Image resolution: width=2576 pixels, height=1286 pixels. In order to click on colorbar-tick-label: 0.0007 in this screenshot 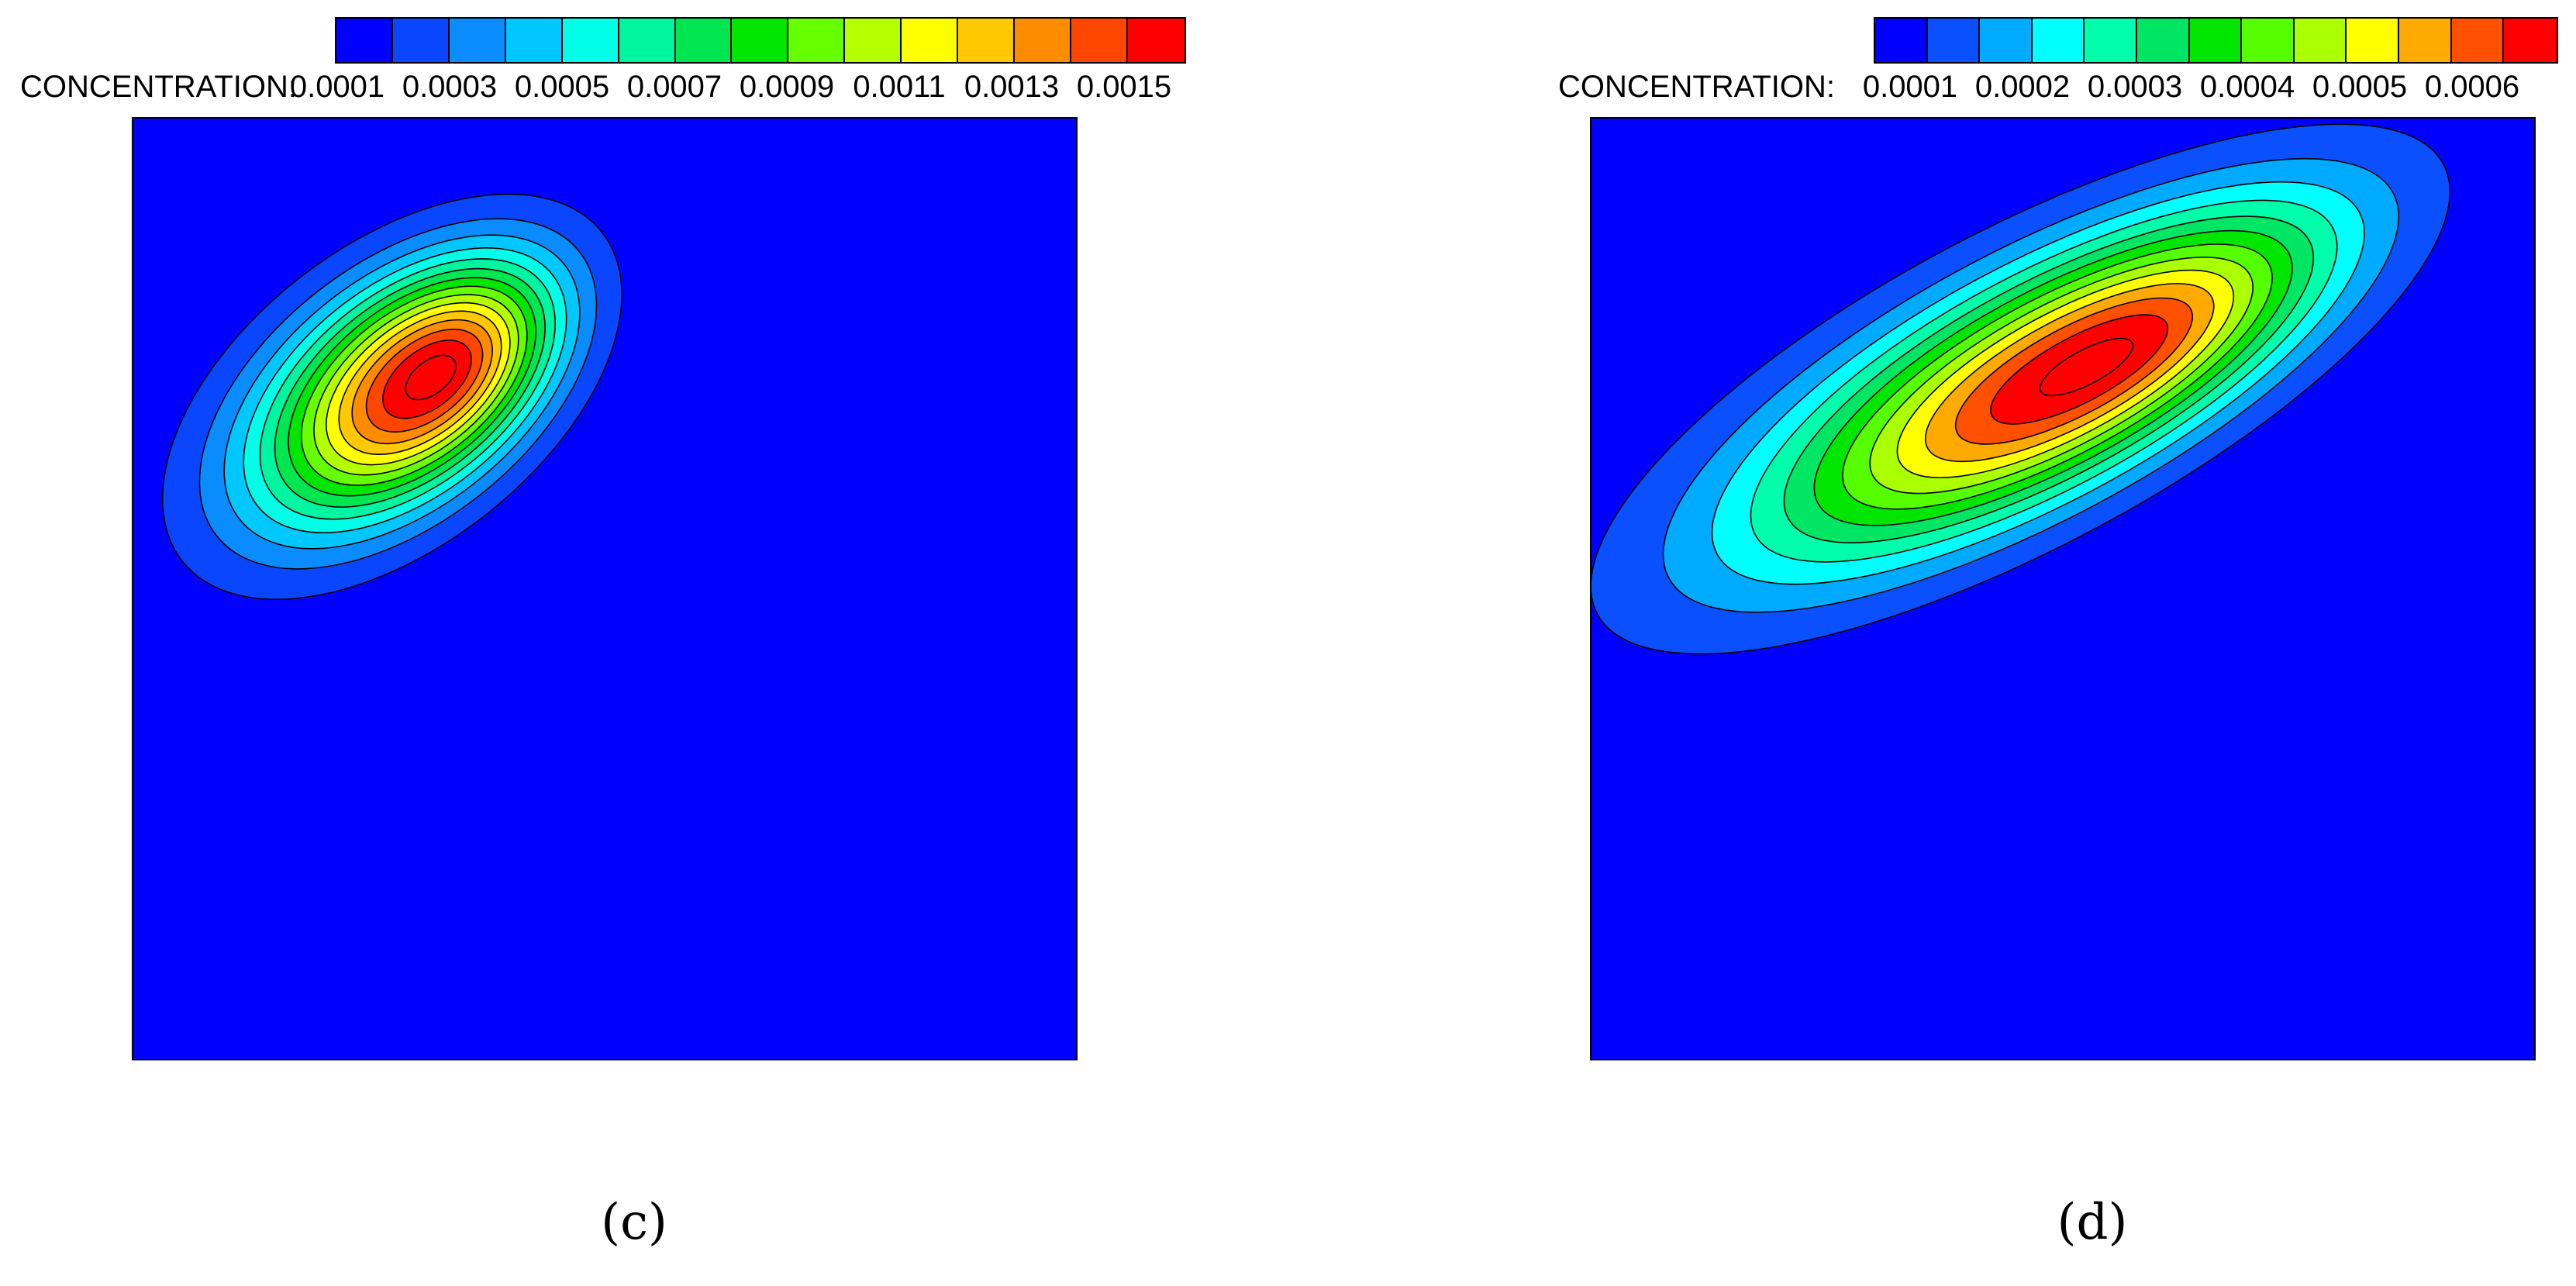, I will do `click(674, 87)`.